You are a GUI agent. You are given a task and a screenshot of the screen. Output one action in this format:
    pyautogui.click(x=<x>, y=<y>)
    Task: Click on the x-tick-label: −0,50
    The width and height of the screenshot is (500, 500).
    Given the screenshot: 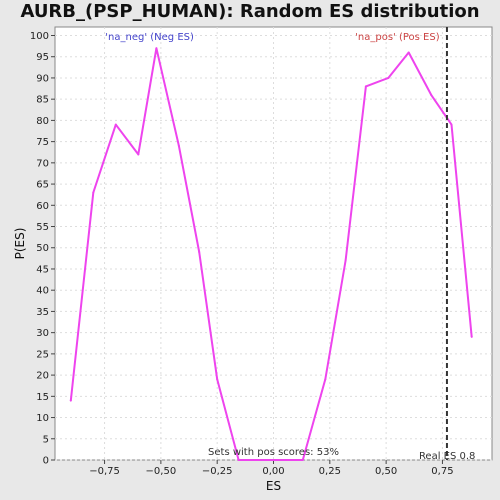 What is the action you would take?
    pyautogui.click(x=161, y=471)
    